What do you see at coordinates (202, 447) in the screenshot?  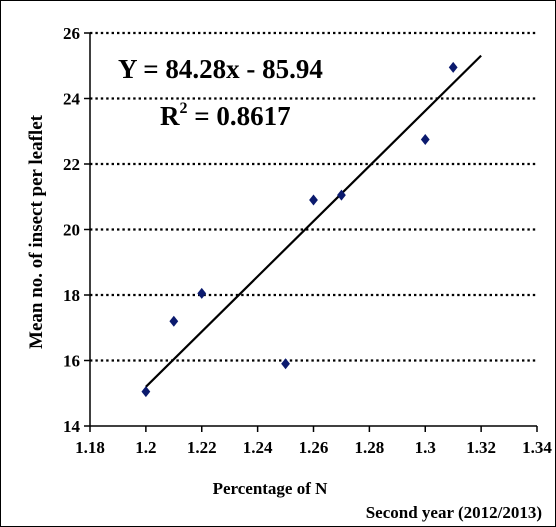 I see `x-tick-label: 1.22` at bounding box center [202, 447].